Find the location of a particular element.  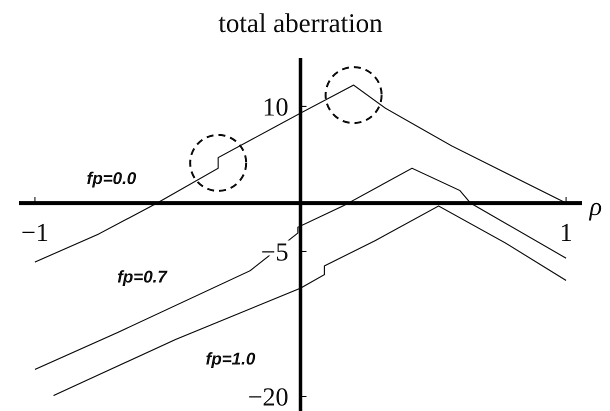

series-label: fp=1.0 is located at coordinates (231, 358).